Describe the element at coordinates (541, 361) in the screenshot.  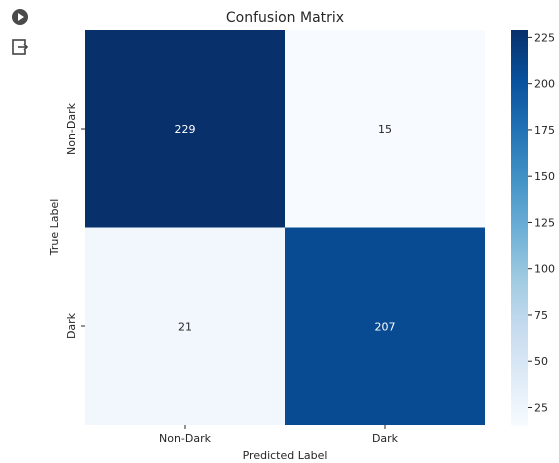
I see `colorbar-tick-label: 50` at that location.